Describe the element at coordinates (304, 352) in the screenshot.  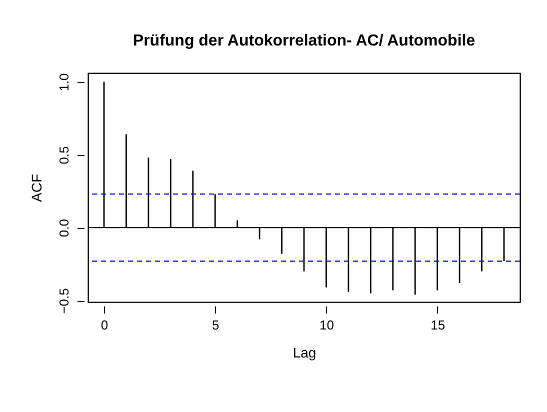
I see `x-axis-title: Lag` at that location.